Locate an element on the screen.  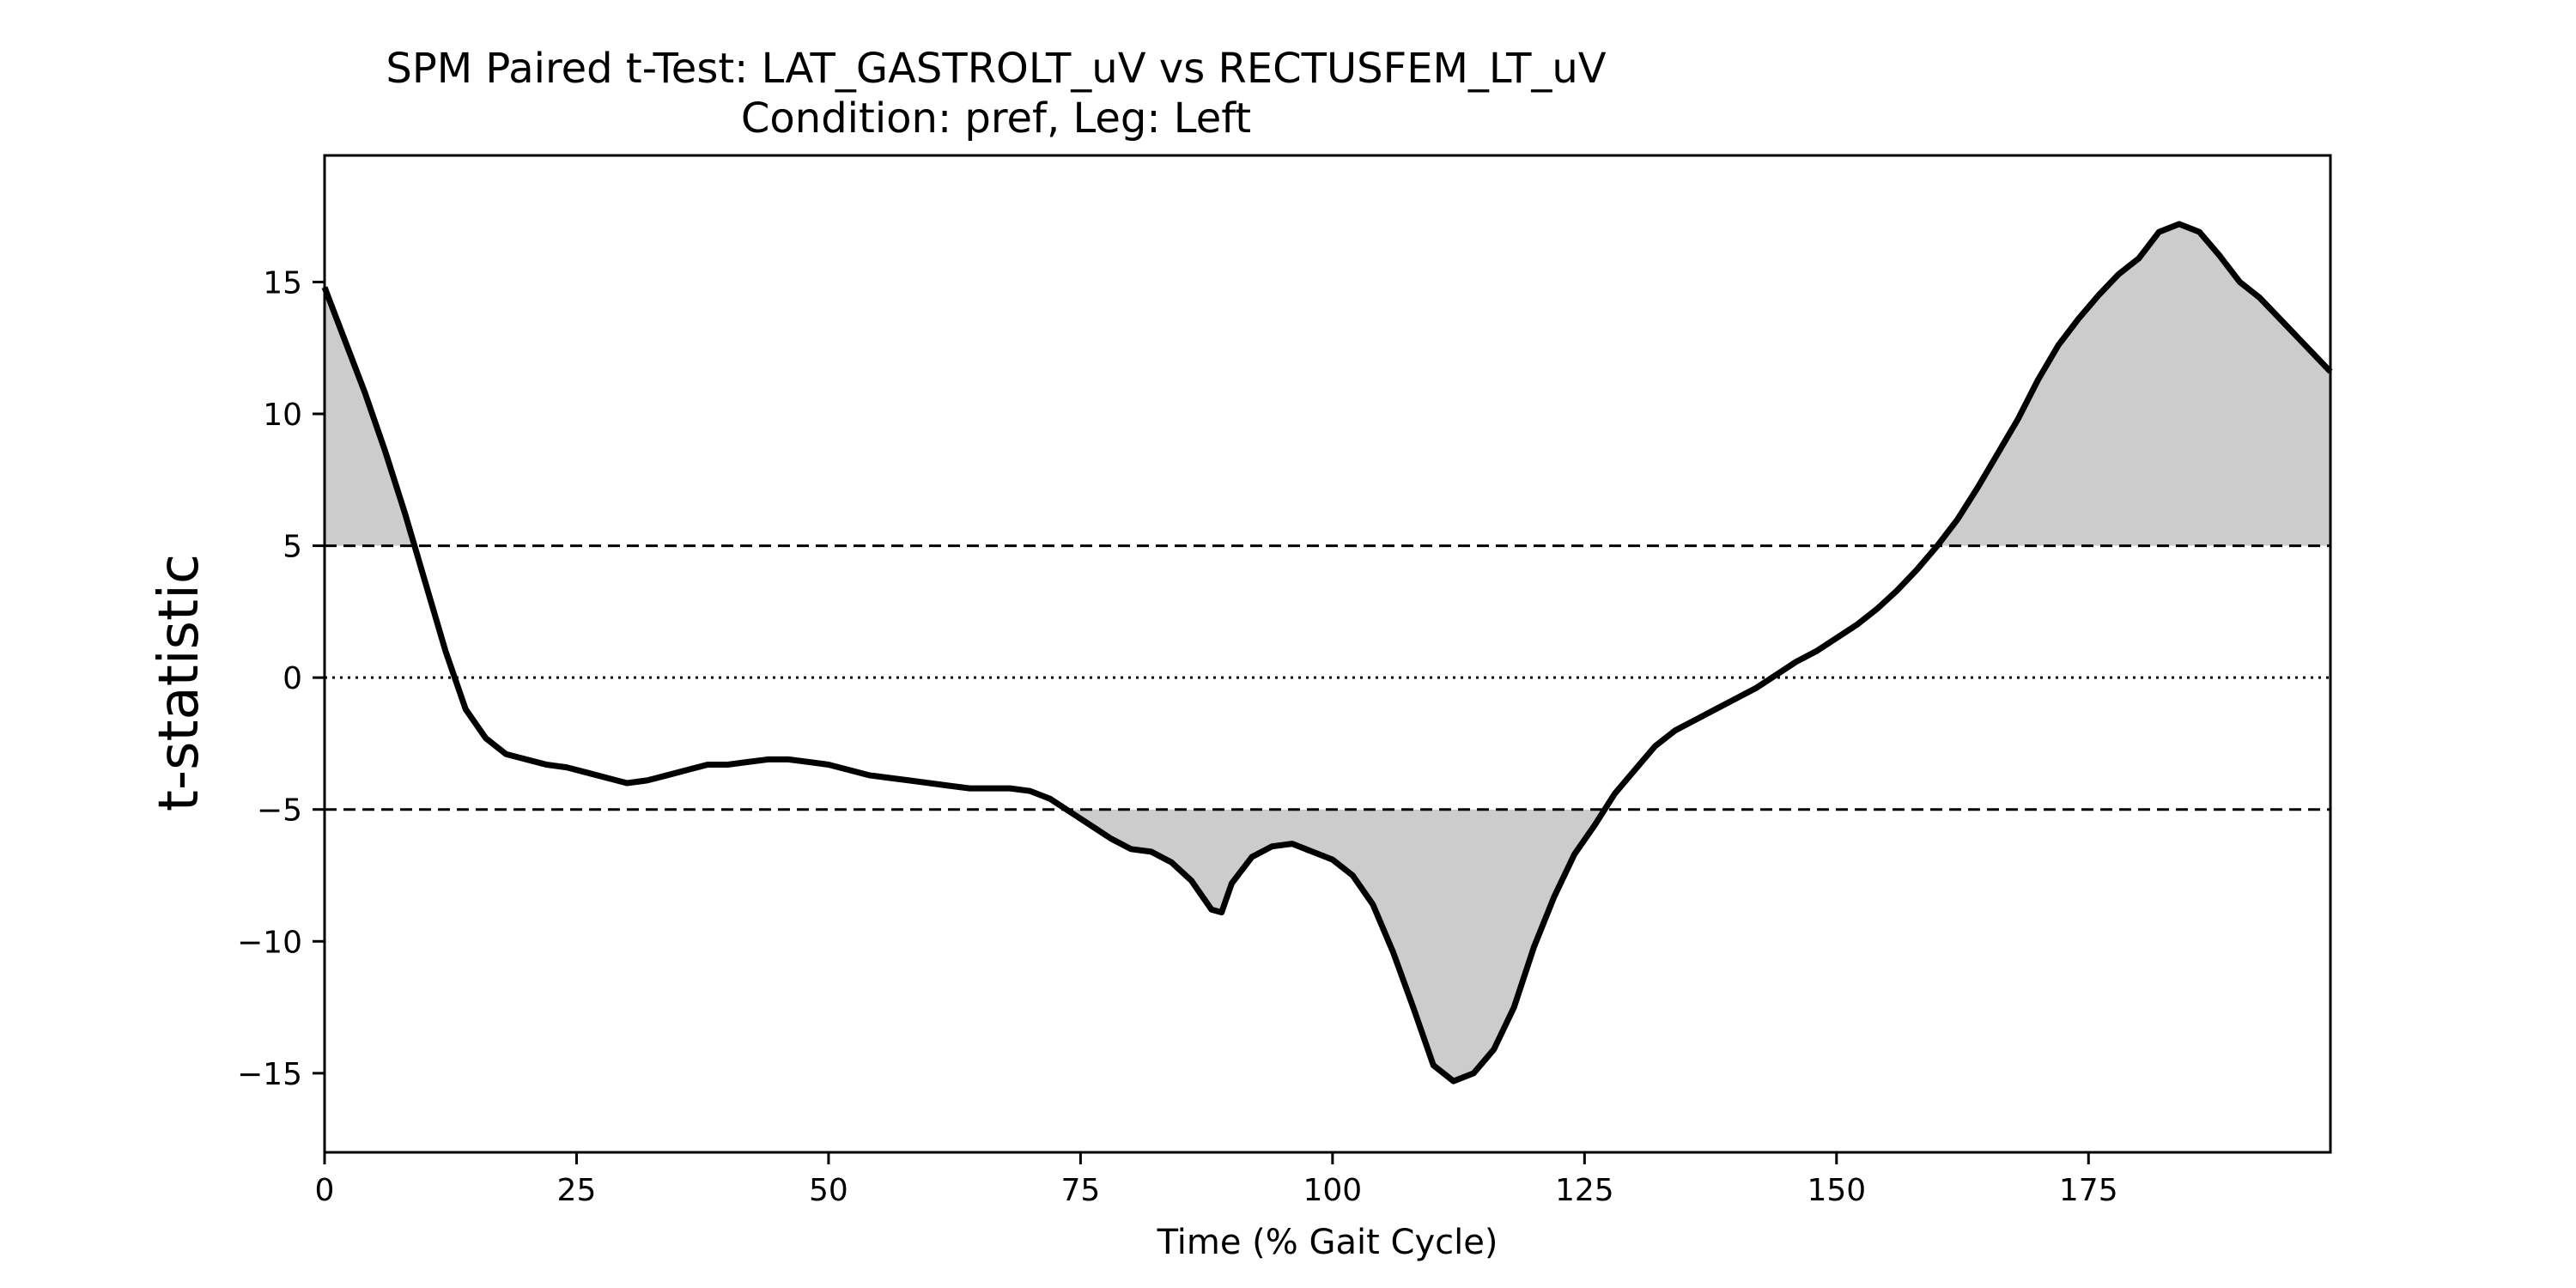
x-axis: 0 25 50 75 100 125 150 175 is located at coordinates (1217, 1180).